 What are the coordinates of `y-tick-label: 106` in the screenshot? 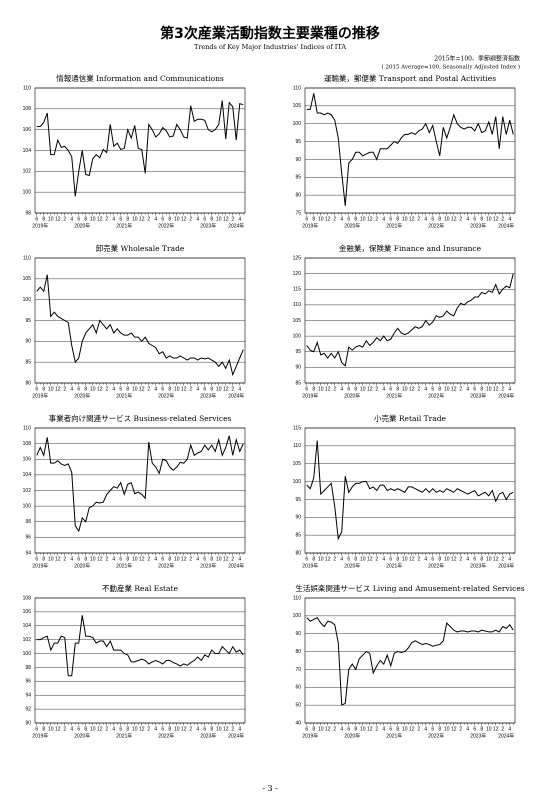 It's located at (27, 130).